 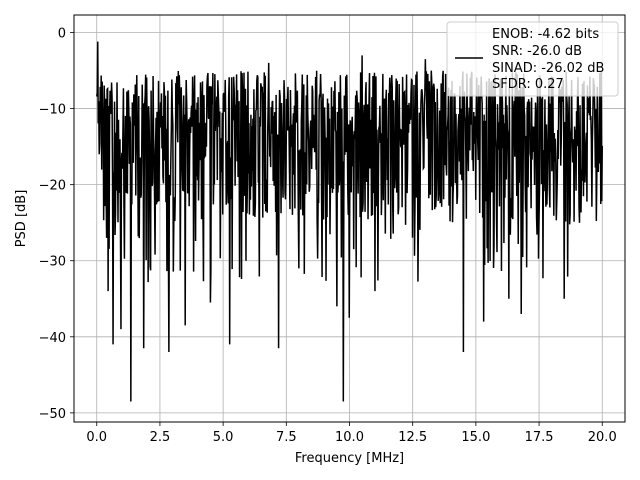 What do you see at coordinates (160, 437) in the screenshot?
I see `x-tick-label: 2.5` at bounding box center [160, 437].